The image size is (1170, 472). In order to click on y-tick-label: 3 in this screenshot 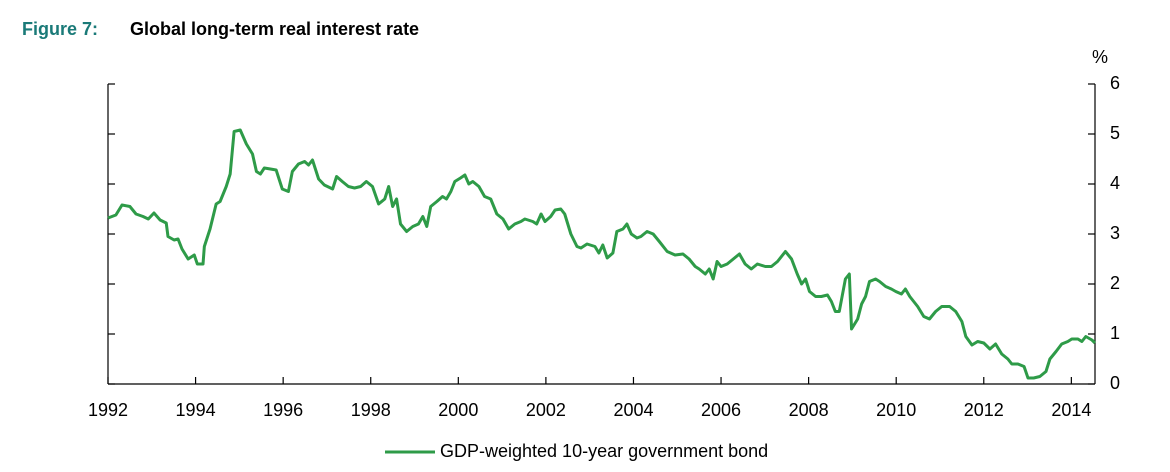, I will do `click(1115, 233)`.